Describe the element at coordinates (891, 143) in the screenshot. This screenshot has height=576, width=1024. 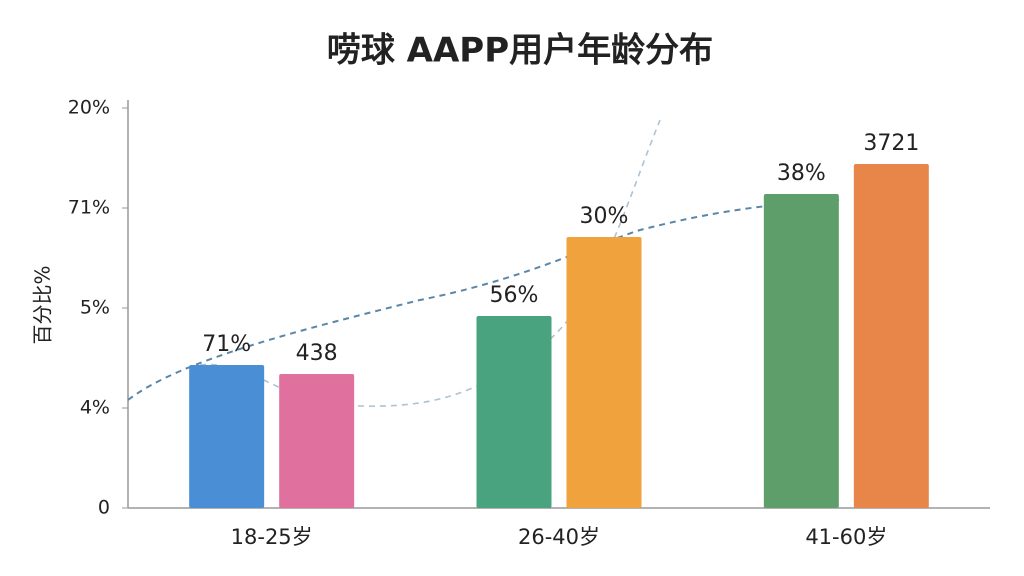
I see `bar-annotation: 3721` at that location.